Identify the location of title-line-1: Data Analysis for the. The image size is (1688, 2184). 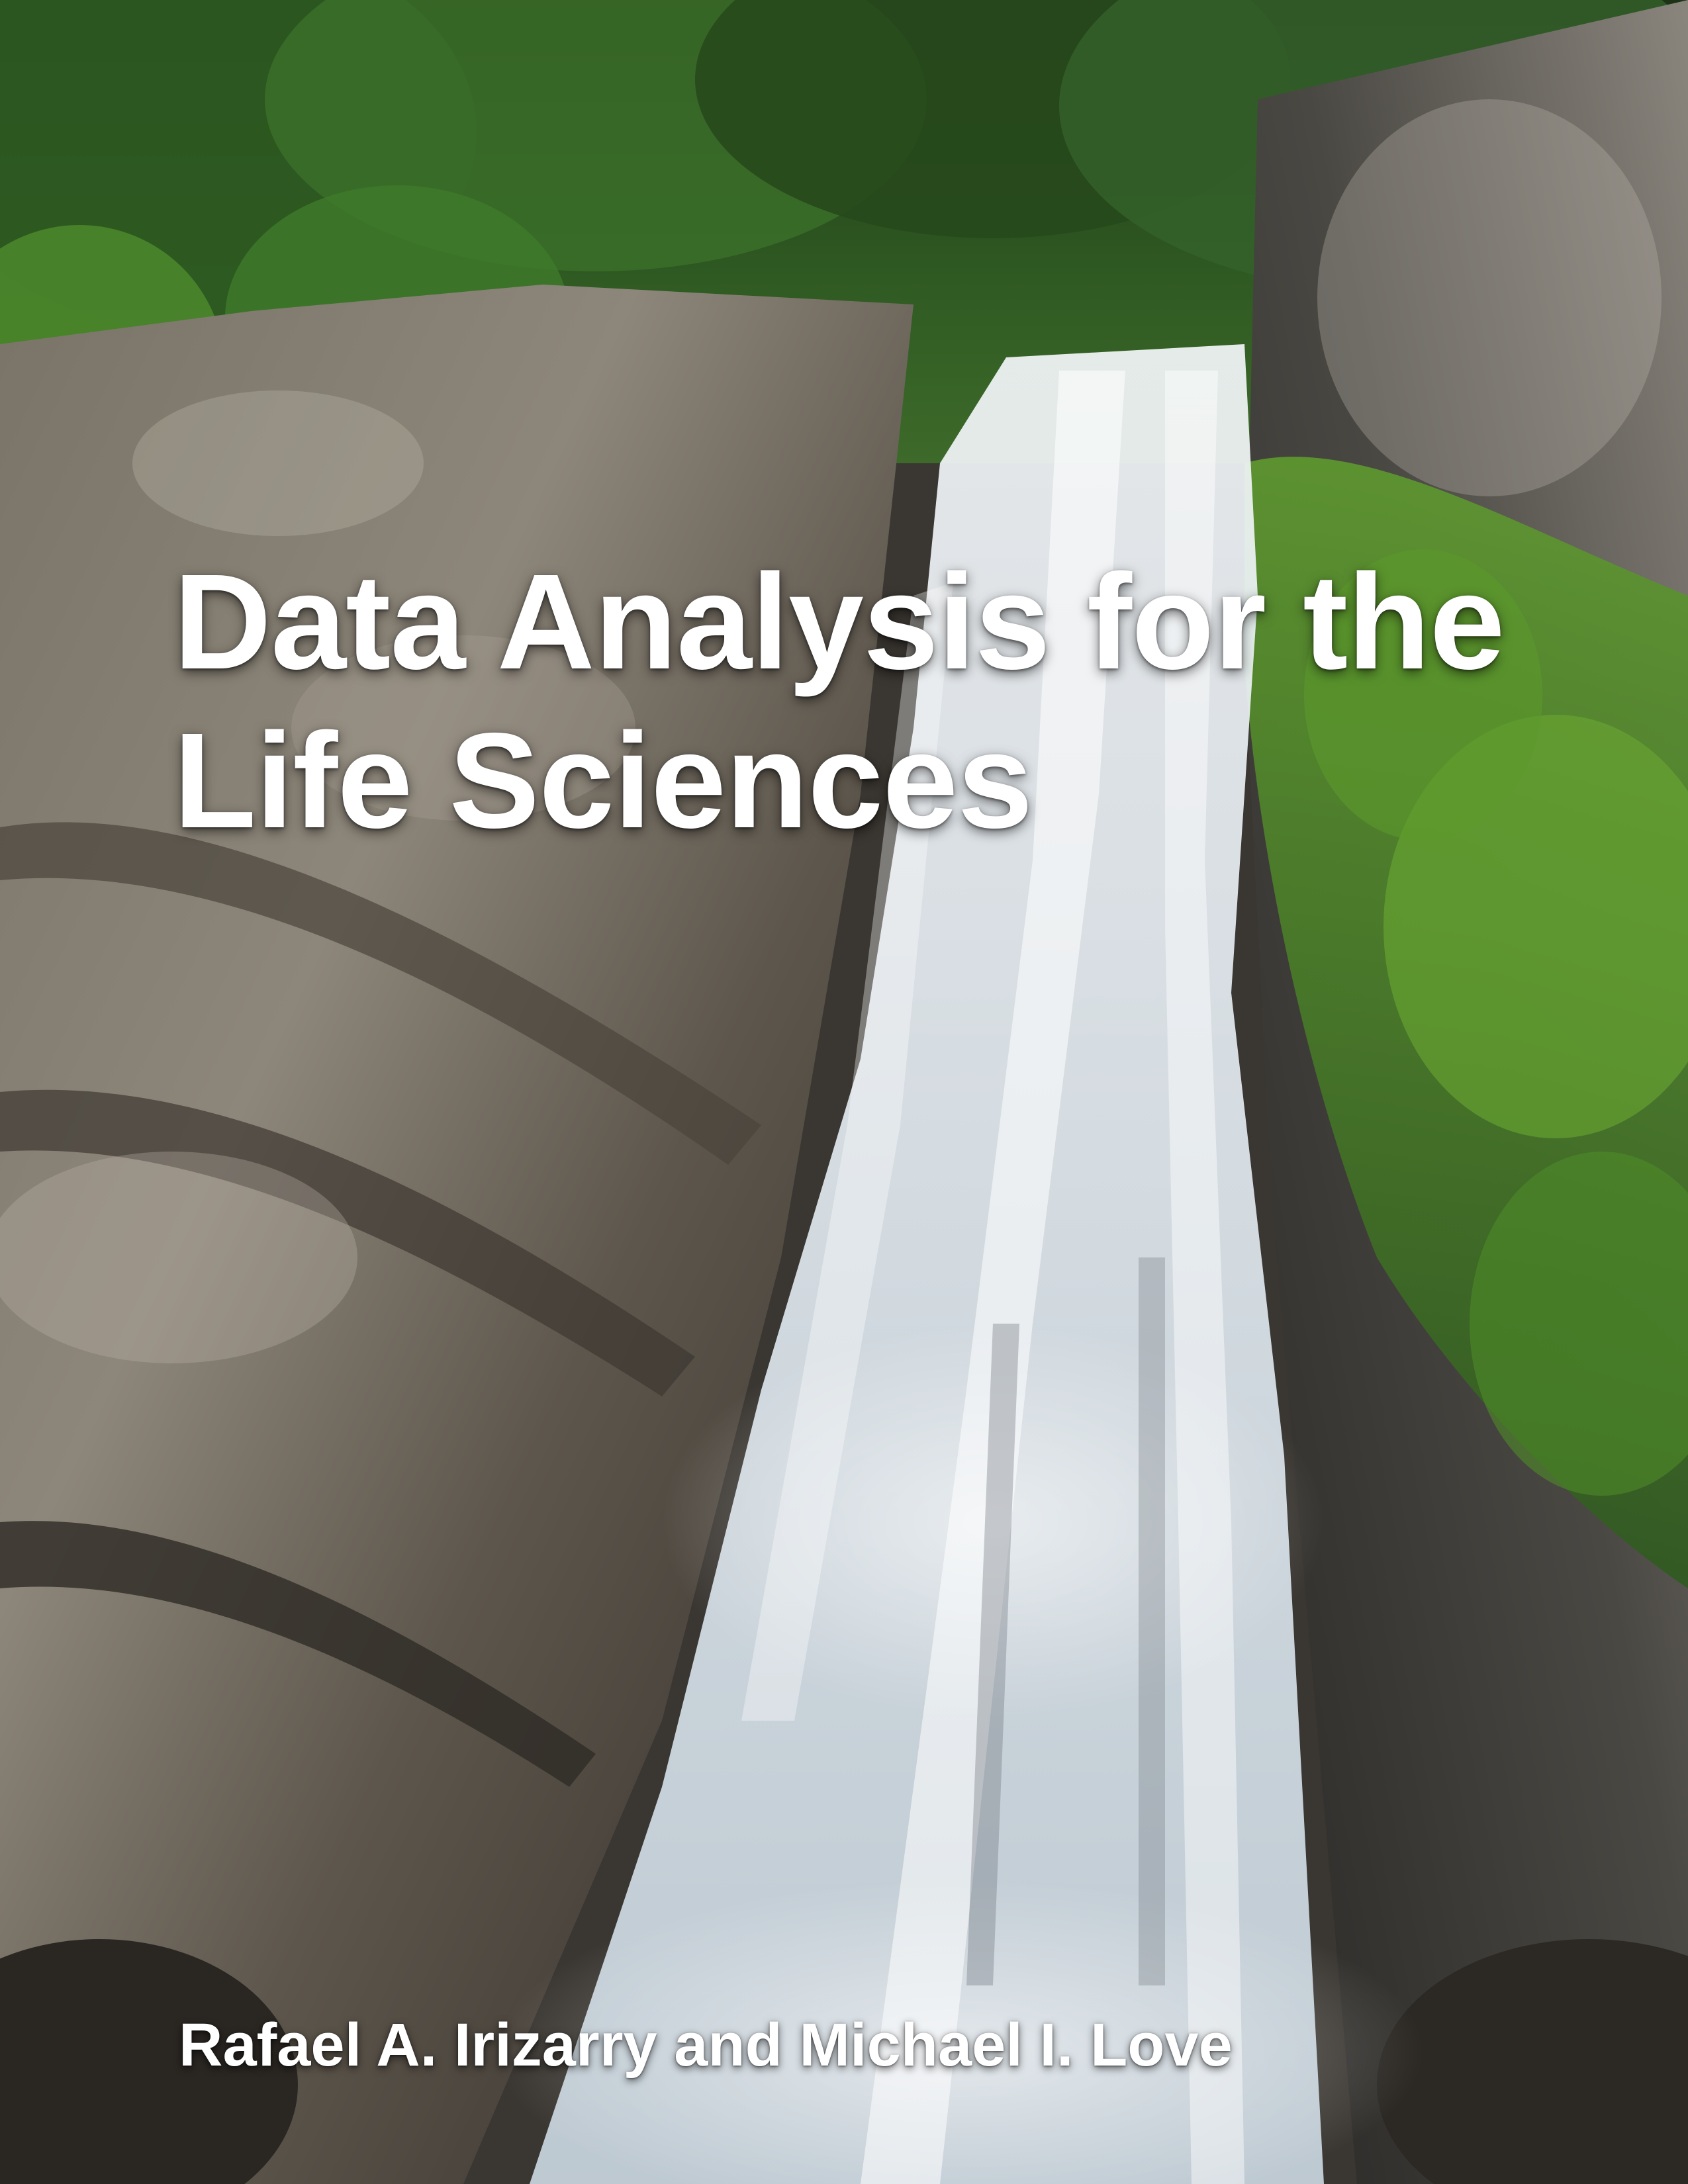
(839, 622).